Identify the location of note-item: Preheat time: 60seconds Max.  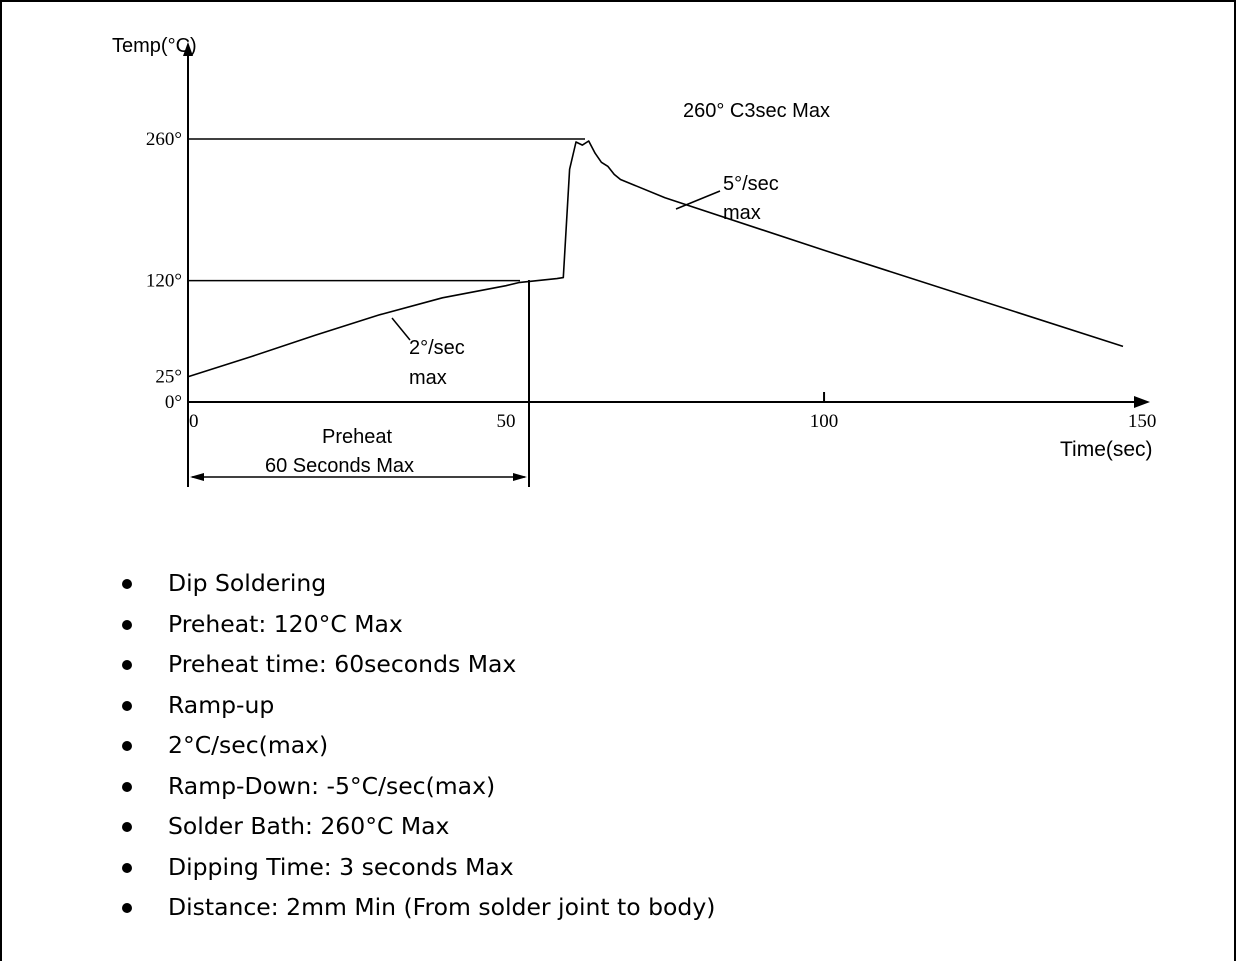
(417, 664).